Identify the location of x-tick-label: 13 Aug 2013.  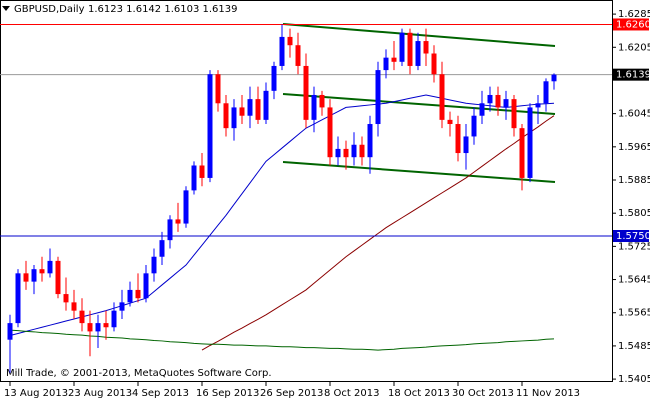
(36, 393).